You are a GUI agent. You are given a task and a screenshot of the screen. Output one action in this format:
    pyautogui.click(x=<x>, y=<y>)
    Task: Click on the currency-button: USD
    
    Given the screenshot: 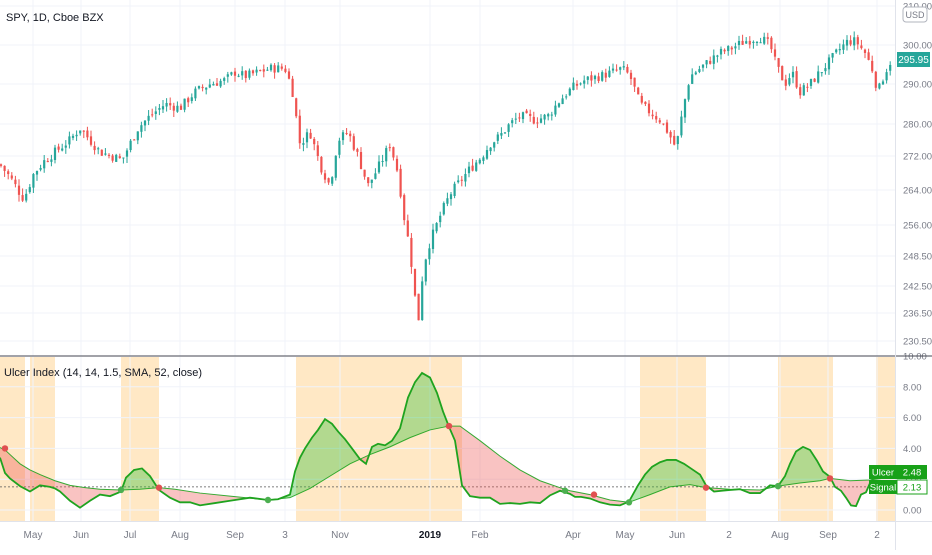 What is the action you would take?
    pyautogui.click(x=915, y=14)
    